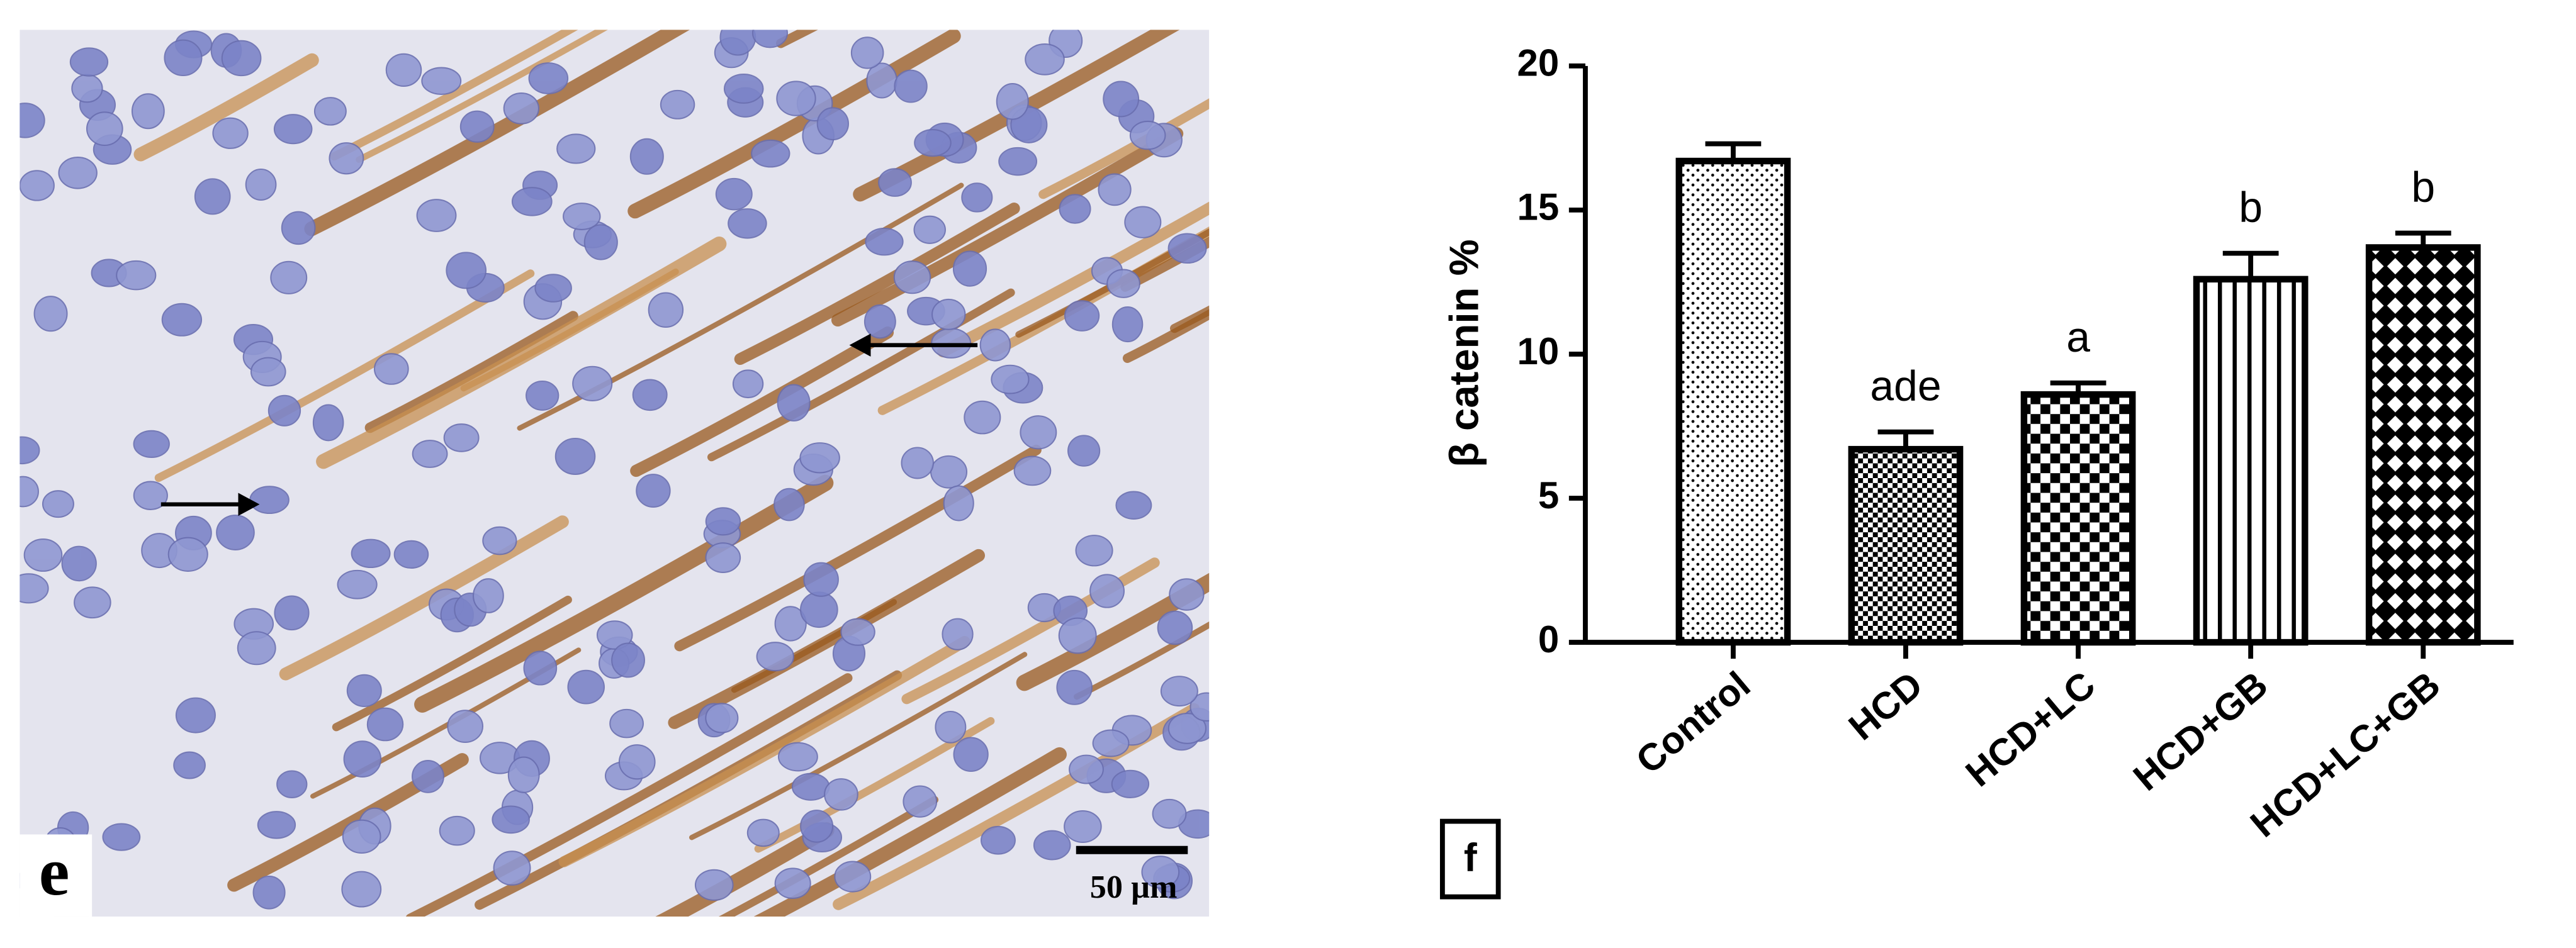 The height and width of the screenshot is (948, 2576). I want to click on significance-label: a, so click(2078, 337).